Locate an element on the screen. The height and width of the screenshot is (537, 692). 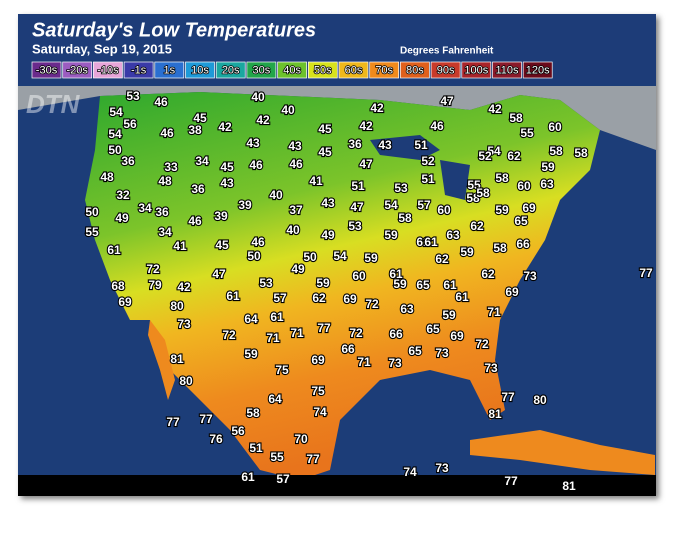
legend-label: -20s is located at coordinates (77, 70).